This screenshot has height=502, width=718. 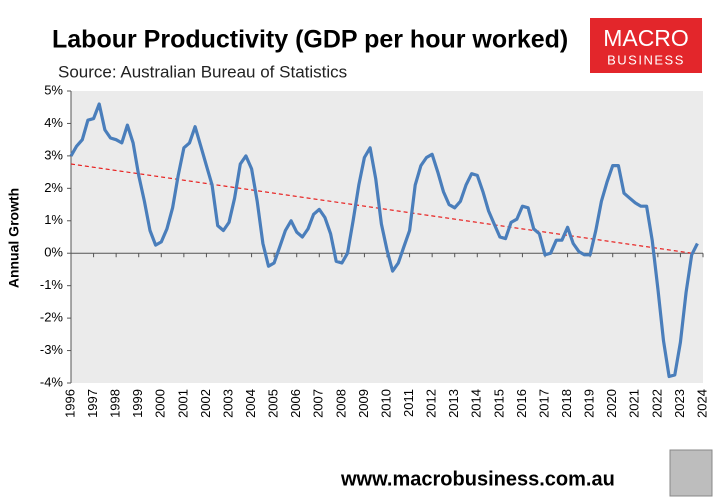 I want to click on x-tick-label: 2002, so click(x=205, y=403).